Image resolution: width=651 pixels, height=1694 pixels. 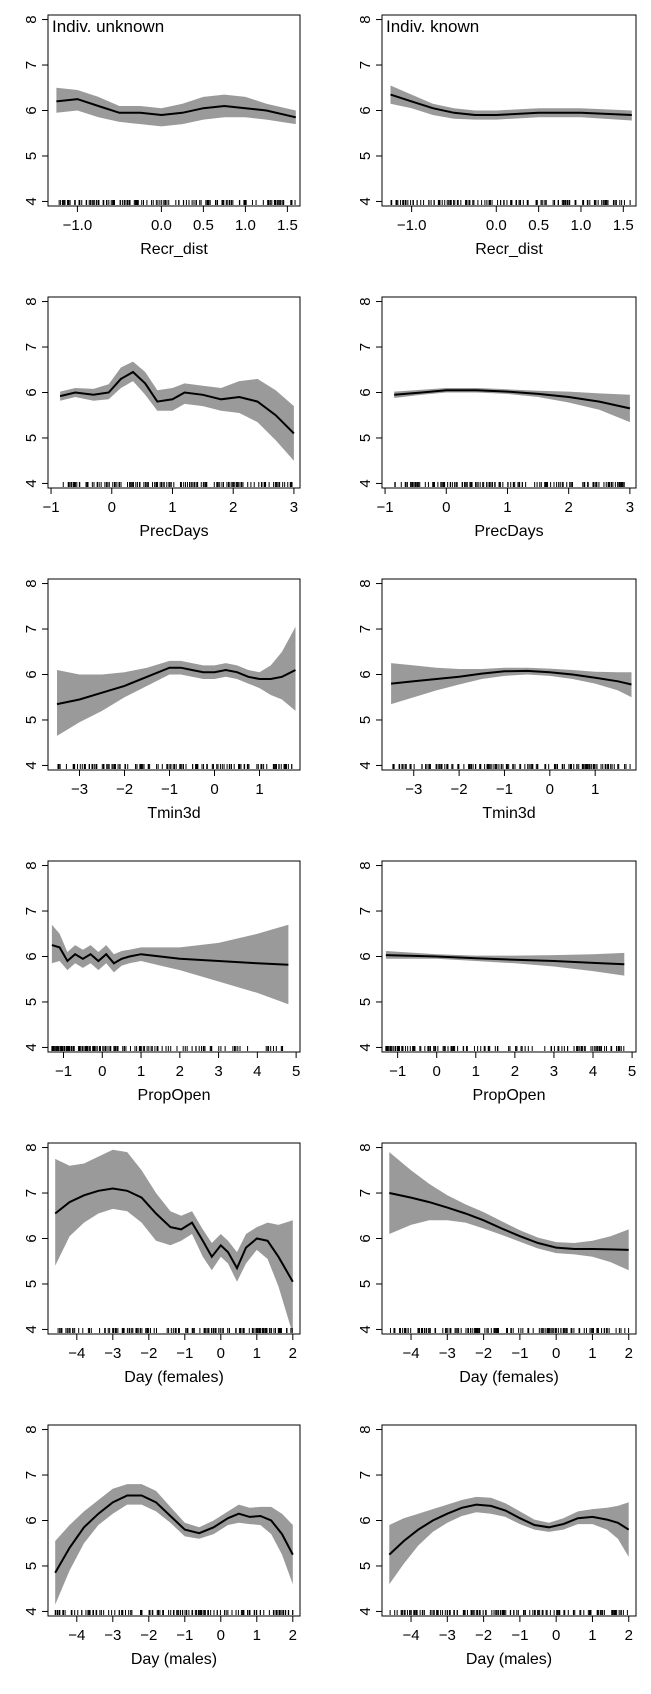 What do you see at coordinates (623, 225) in the screenshot?
I see `x-tick-label: 1.5` at bounding box center [623, 225].